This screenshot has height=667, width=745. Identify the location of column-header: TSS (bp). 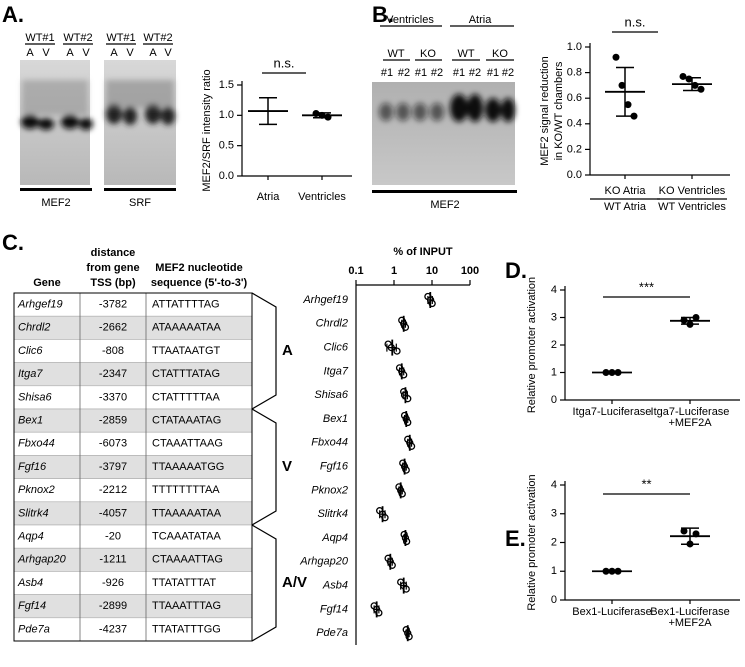
(113, 283).